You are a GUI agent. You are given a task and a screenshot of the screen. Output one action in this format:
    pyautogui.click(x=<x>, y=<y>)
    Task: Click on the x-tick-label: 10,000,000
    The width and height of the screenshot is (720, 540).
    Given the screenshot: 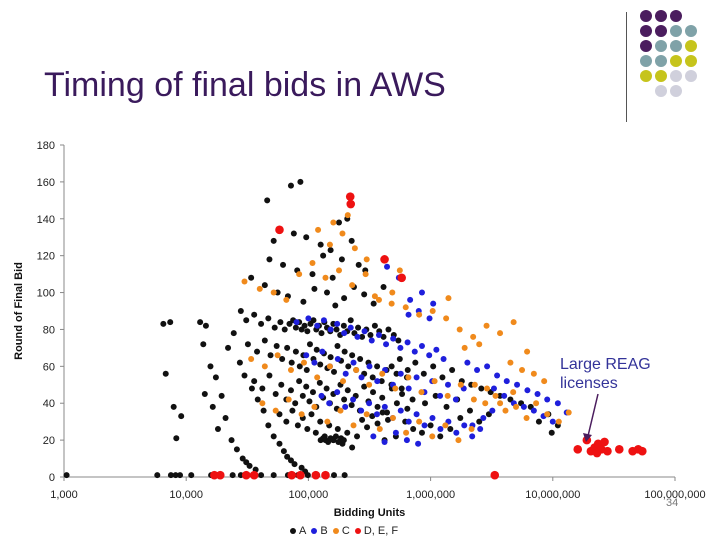 What is the action you would take?
    pyautogui.click(x=552, y=495)
    